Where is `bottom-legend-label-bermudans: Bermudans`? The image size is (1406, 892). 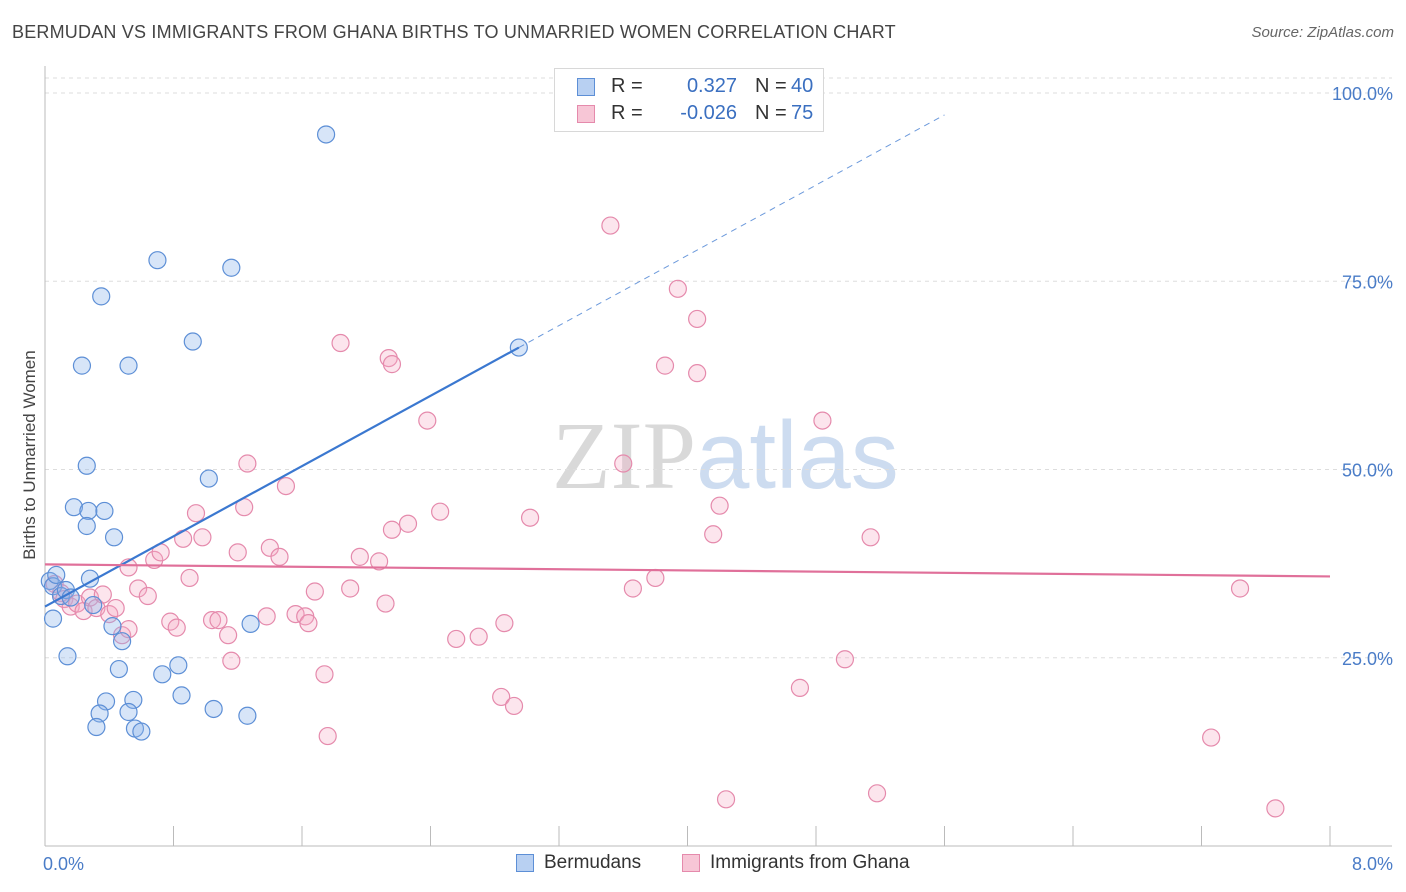
bottom-legend-label-bermudans: Bermudans is located at coordinates (593, 862).